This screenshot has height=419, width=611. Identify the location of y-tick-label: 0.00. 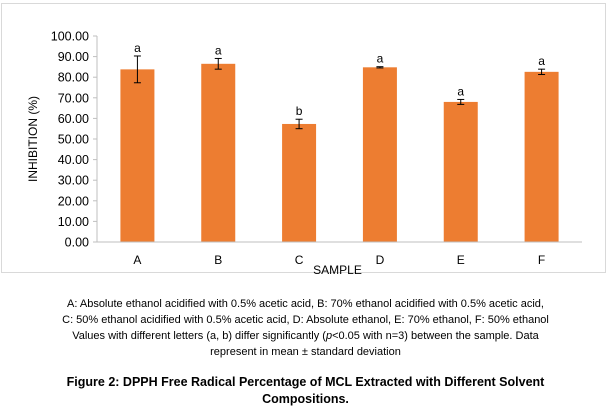
(77, 243).